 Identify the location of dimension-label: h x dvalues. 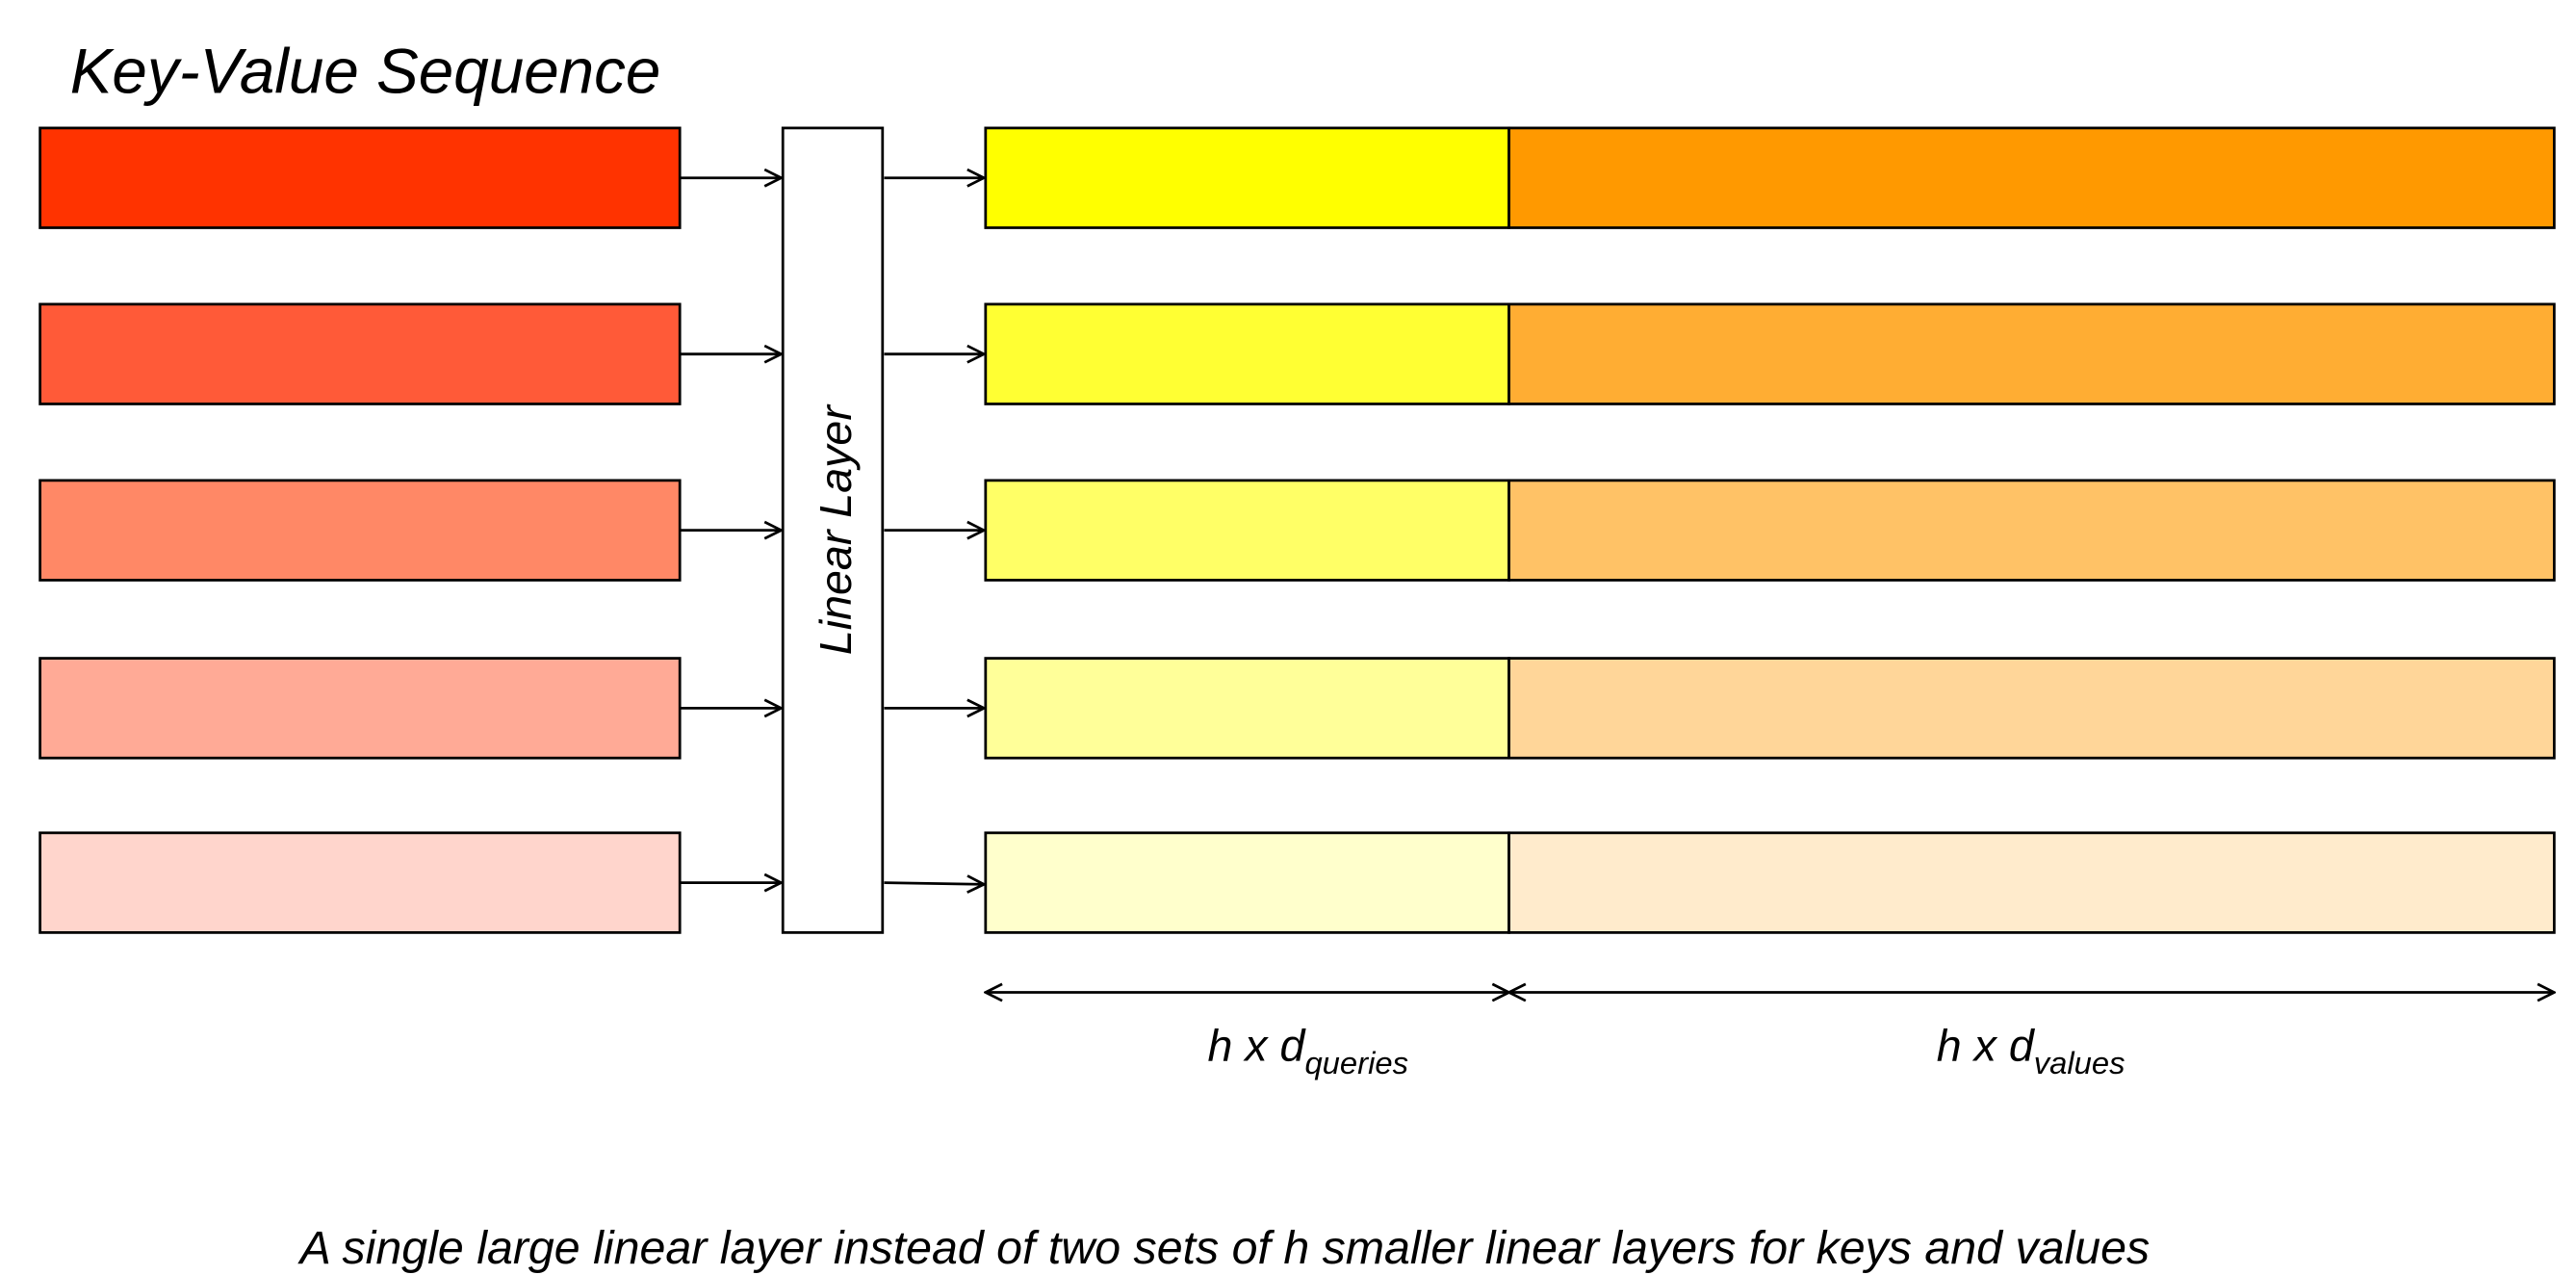
(2031, 1050).